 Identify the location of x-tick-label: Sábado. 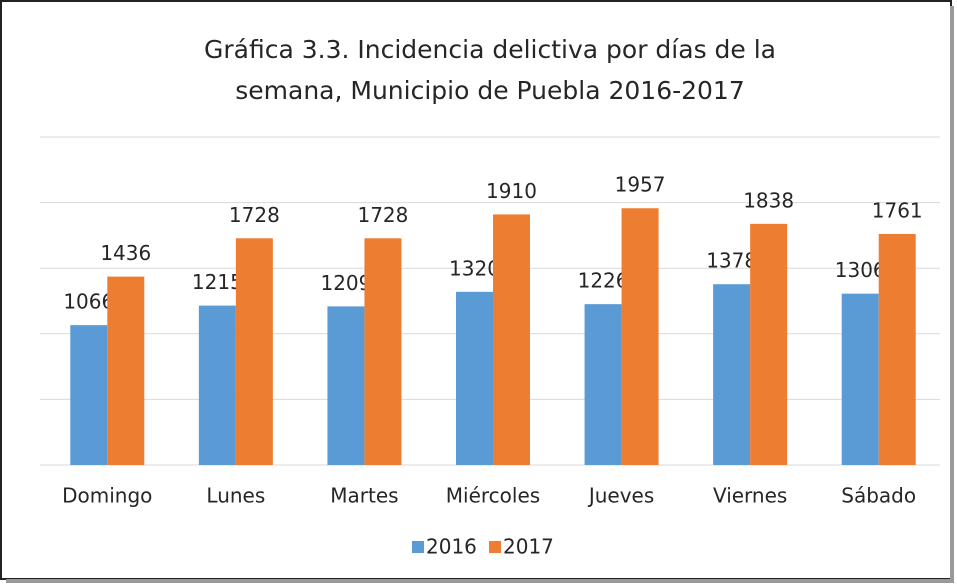
(878, 496).